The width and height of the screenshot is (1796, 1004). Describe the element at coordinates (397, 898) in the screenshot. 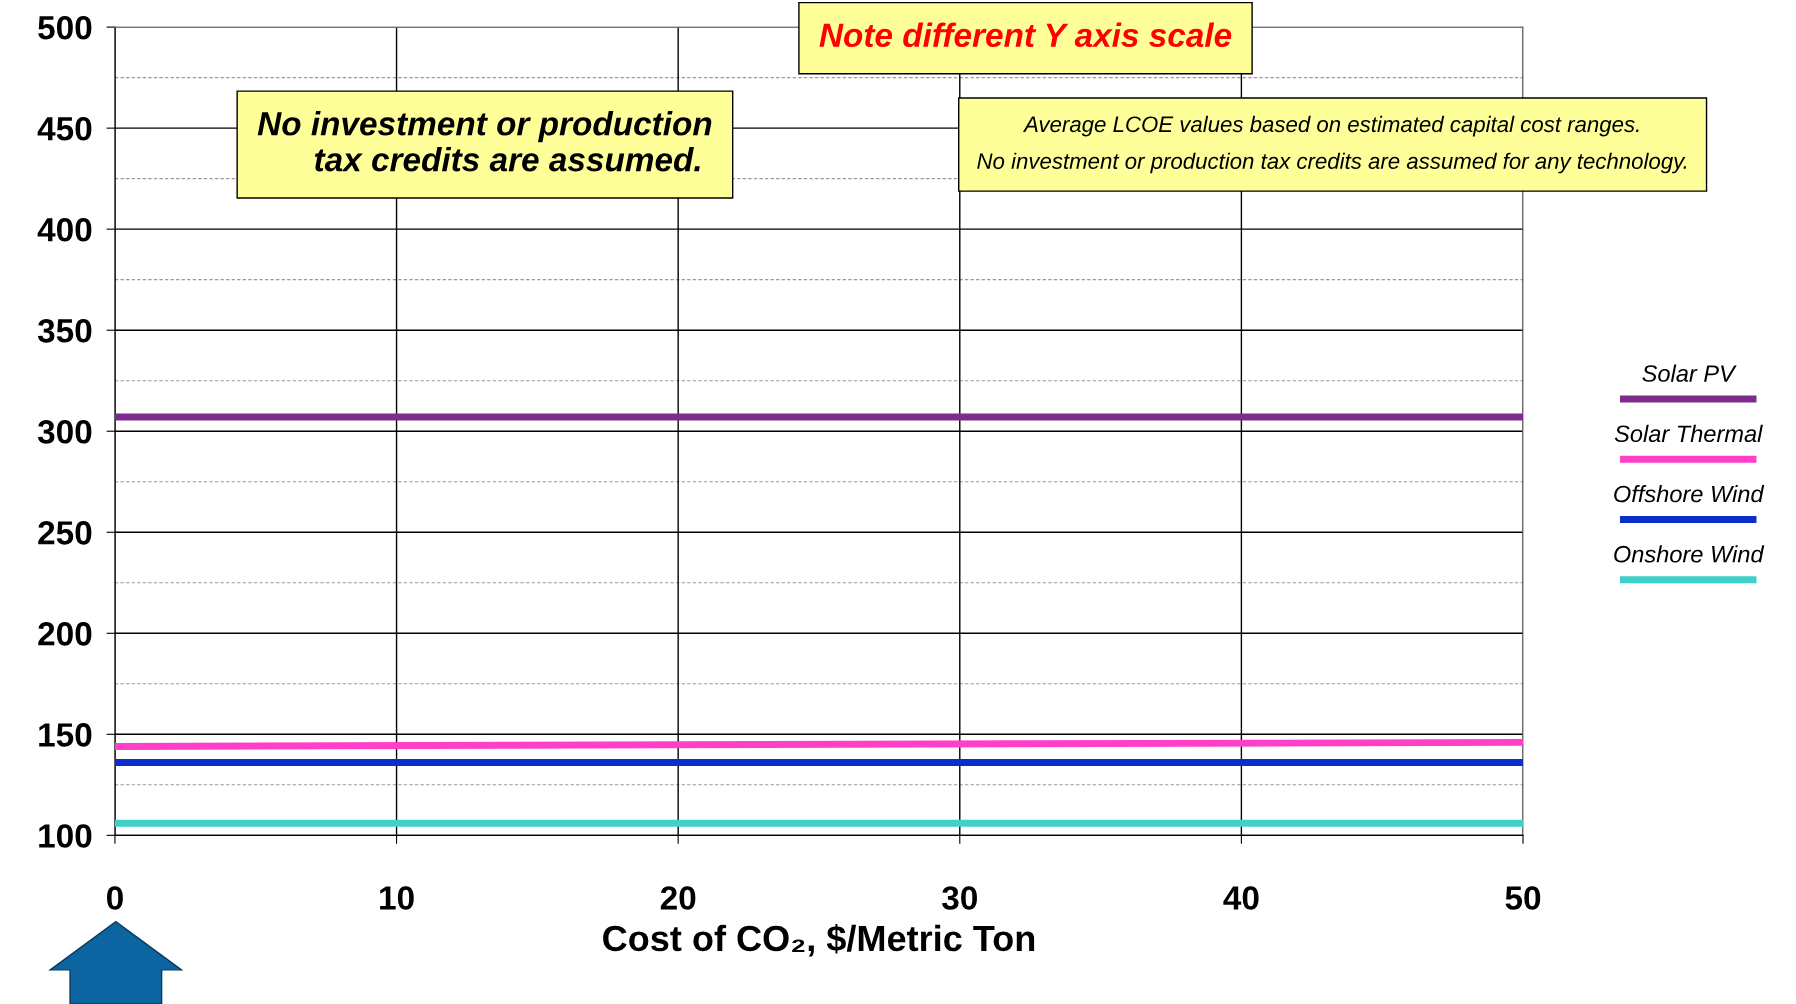

I see `x-tick-label: 10` at that location.